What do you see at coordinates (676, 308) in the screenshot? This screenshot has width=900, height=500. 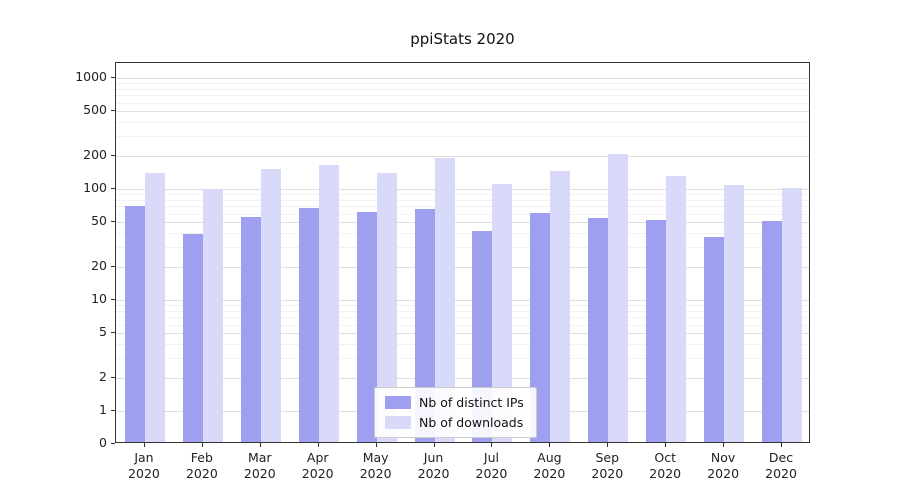 I see `bar-downloads-oct` at bounding box center [676, 308].